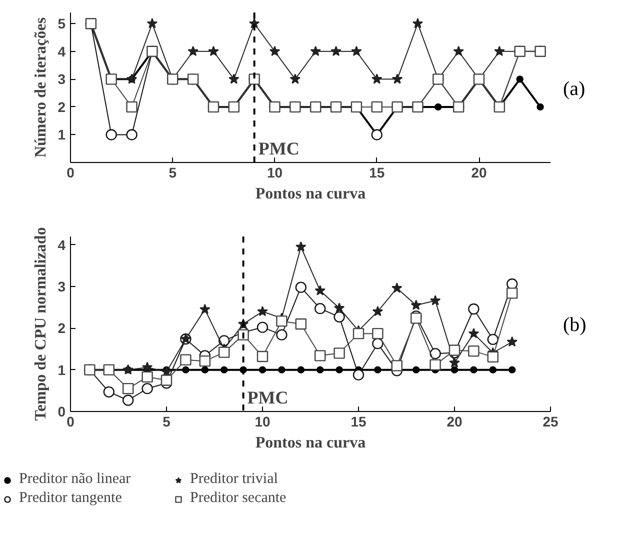 The height and width of the screenshot is (537, 617). I want to click on legend-label: Preditor trivial, so click(234, 479).